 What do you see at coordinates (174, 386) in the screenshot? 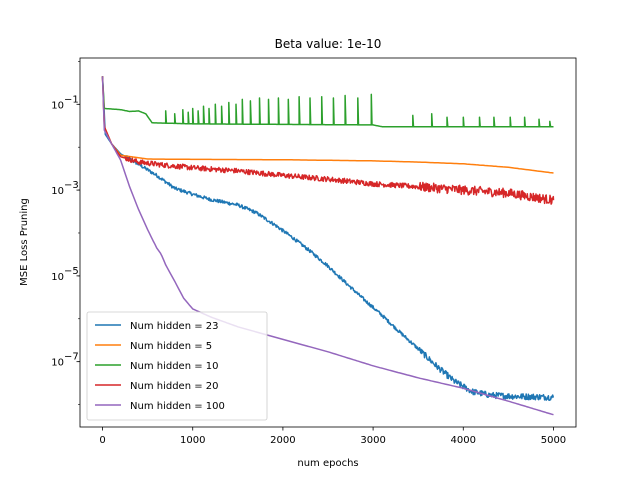
I see `legend-label: Num hidden = 20` at bounding box center [174, 386].